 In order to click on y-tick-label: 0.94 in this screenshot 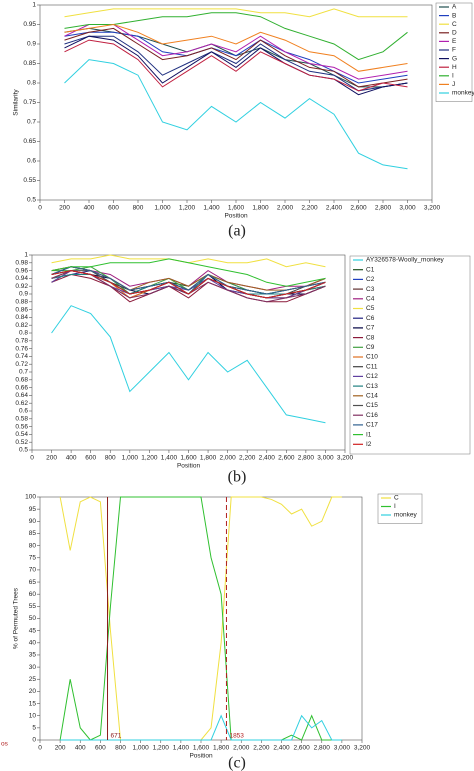, I will do `click(21, 278)`.